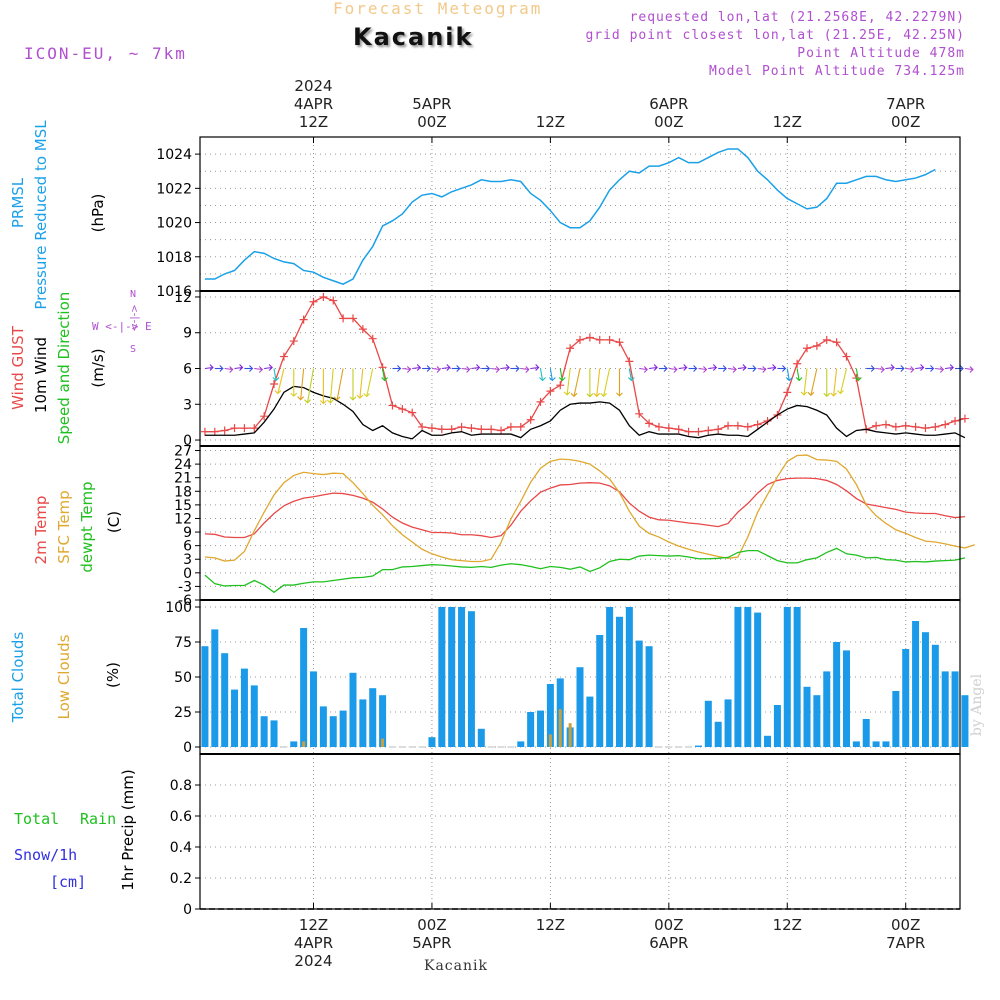 This screenshot has width=1000, height=1000. Describe the element at coordinates (181, 817) in the screenshot. I see `y-tick-label: 0.6` at that location.